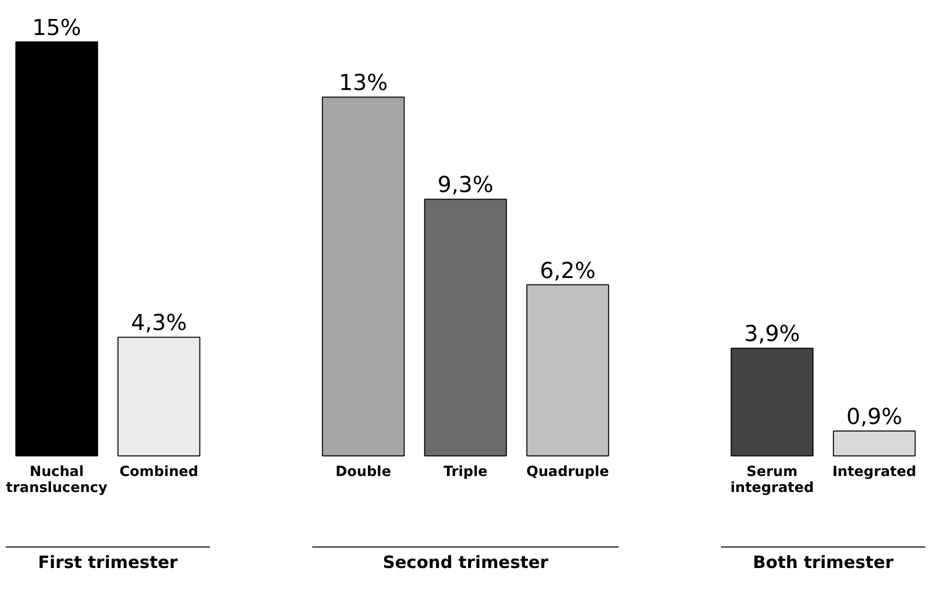 This screenshot has width=930, height=592. What do you see at coordinates (57, 480) in the screenshot?
I see `x-tick-label: Nuchal translucency` at bounding box center [57, 480].